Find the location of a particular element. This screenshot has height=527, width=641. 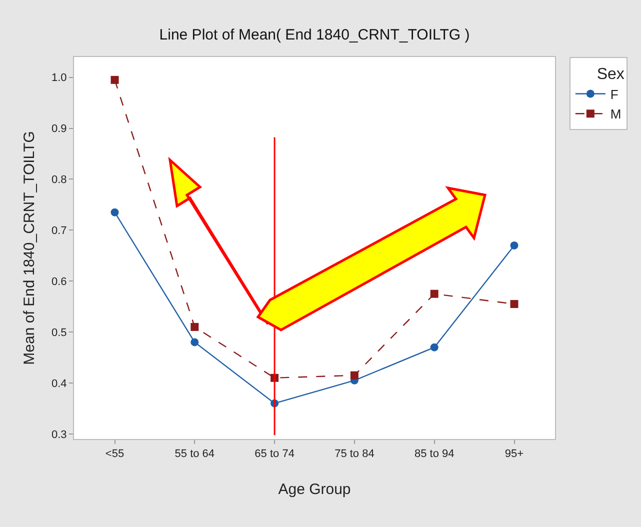

chart-title: Line Plot of Mean( End 1840_CRNT_TOILTG ) is located at coordinates (314, 35).